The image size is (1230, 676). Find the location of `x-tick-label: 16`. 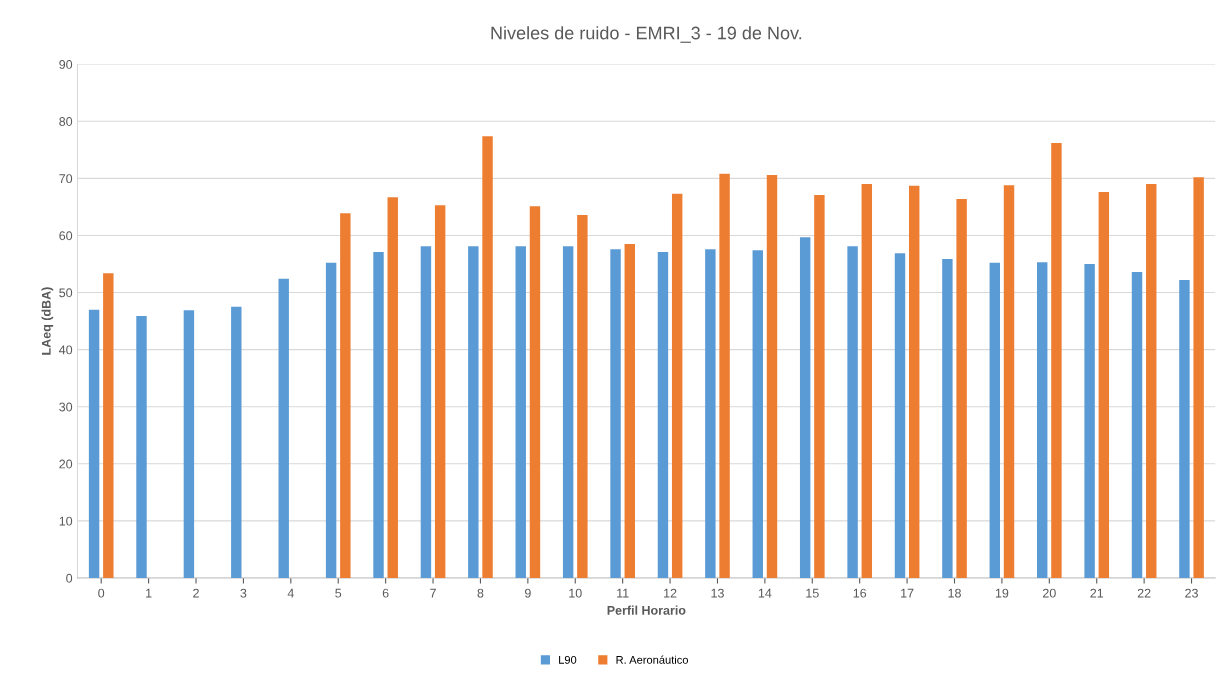

x-tick-label: 16 is located at coordinates (860, 593).